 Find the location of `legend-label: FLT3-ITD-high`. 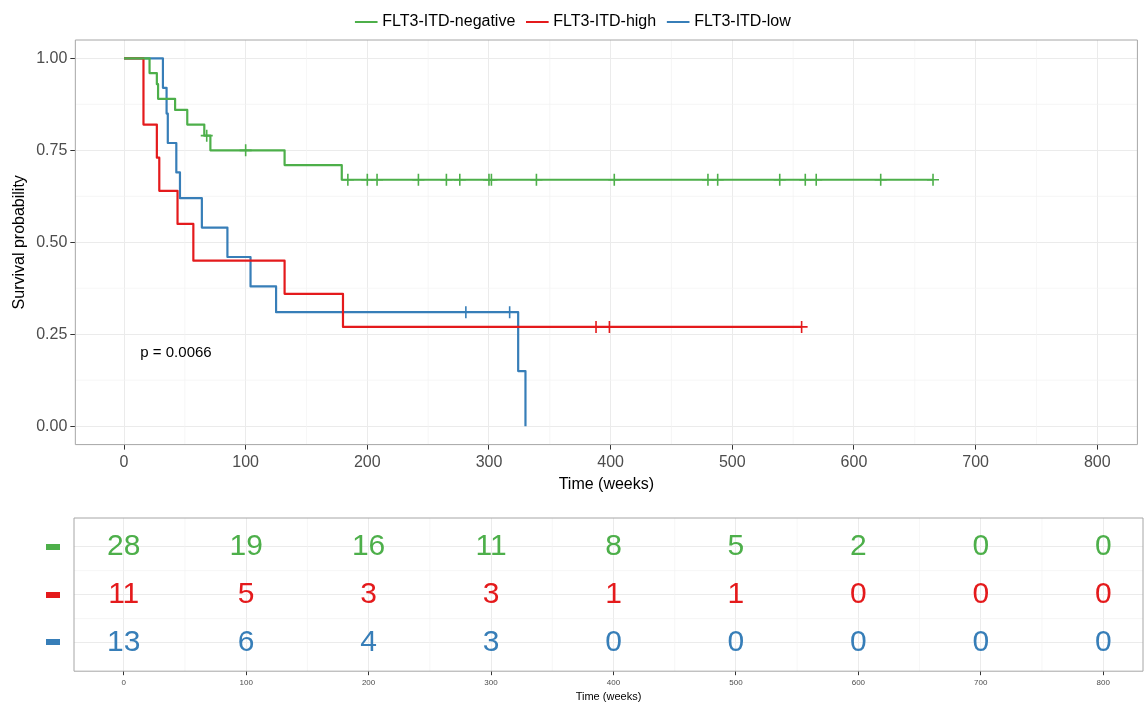

legend-label: FLT3-ITD-high is located at coordinates (605, 21).